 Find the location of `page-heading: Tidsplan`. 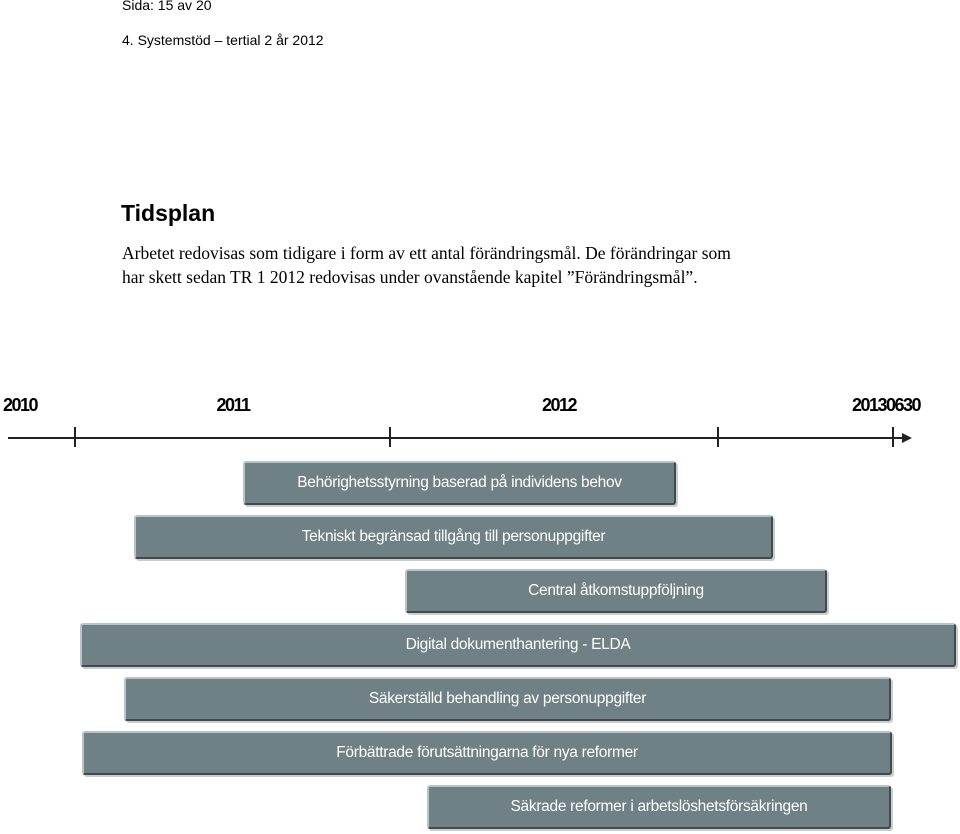

page-heading: Tidsplan is located at coordinates (168, 213).